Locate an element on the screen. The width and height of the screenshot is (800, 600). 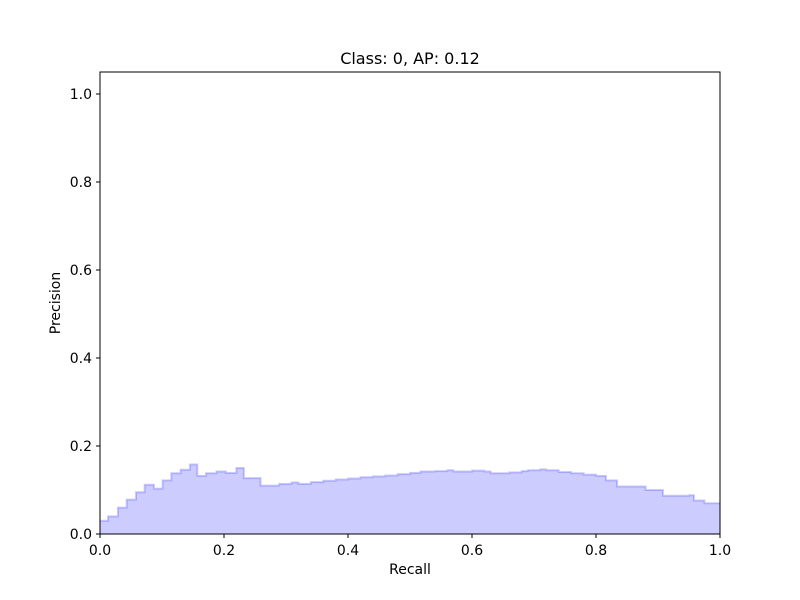
y-tick-label: 0.8 is located at coordinates (81, 183).